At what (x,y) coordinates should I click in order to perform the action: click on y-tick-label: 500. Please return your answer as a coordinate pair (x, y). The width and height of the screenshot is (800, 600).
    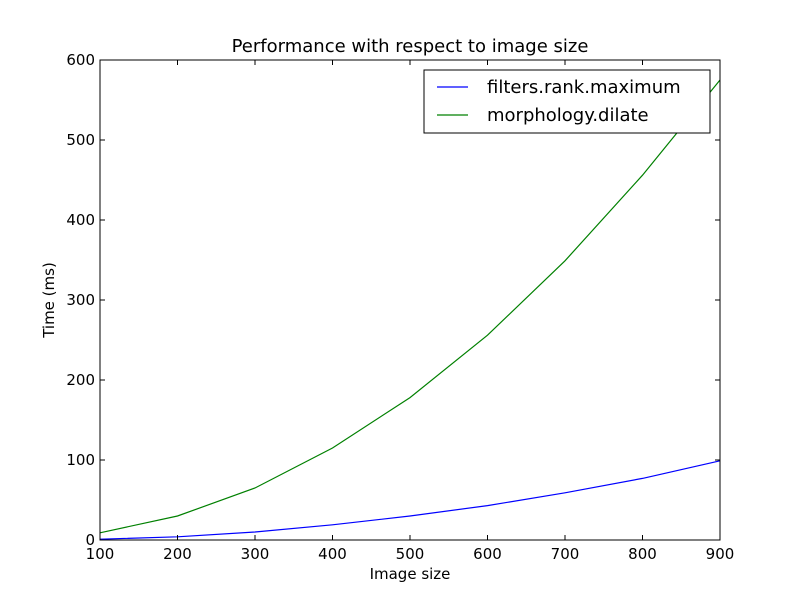
    Looking at the image, I should click on (80, 140).